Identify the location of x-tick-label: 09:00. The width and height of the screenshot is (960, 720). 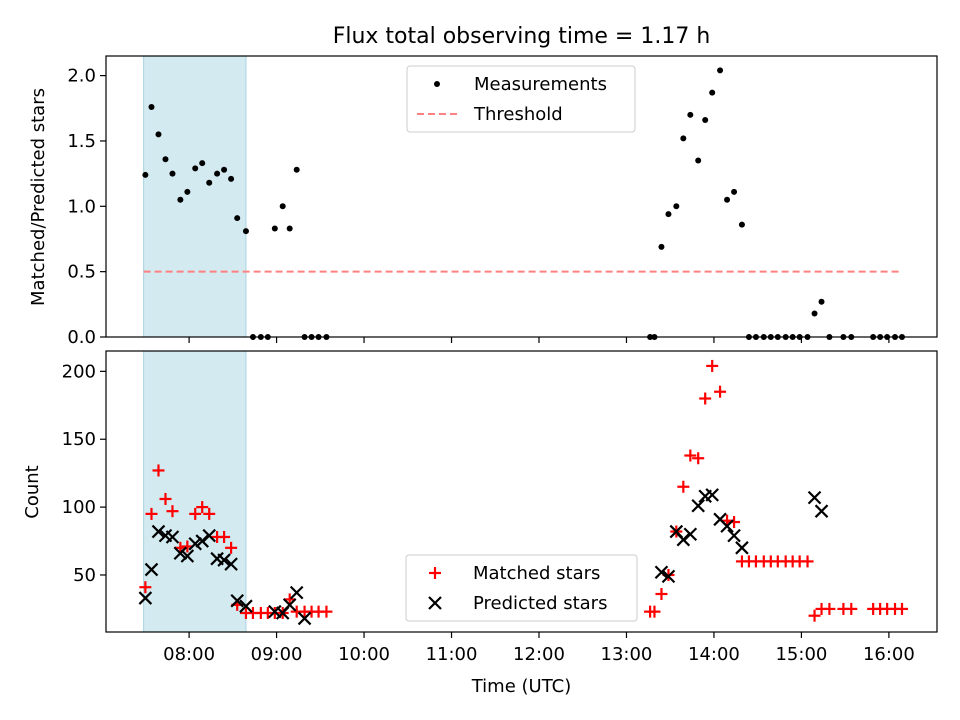
(277, 654).